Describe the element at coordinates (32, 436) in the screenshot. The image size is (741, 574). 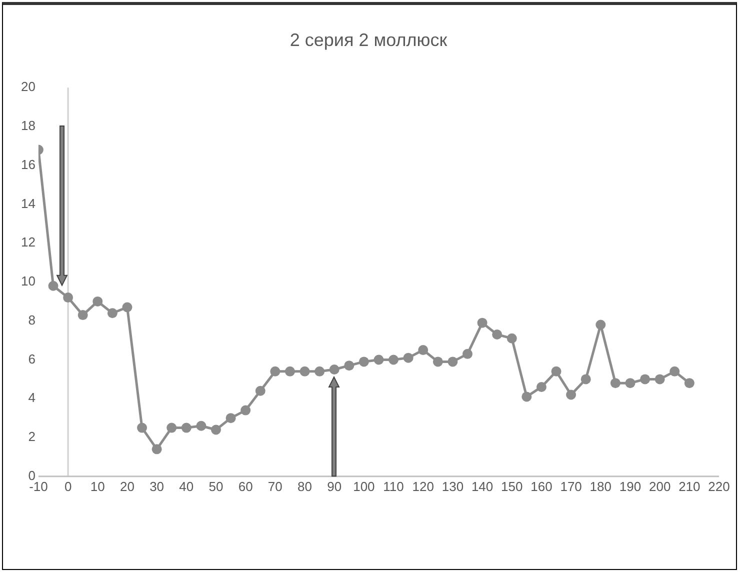
I see `y-tick-label: 2` at that location.